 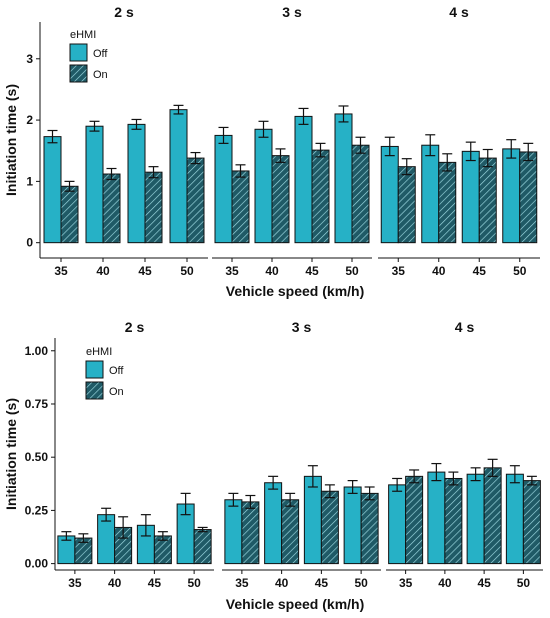 What do you see at coordinates (29, 120) in the screenshot?
I see `y-tick-label: 2` at bounding box center [29, 120].